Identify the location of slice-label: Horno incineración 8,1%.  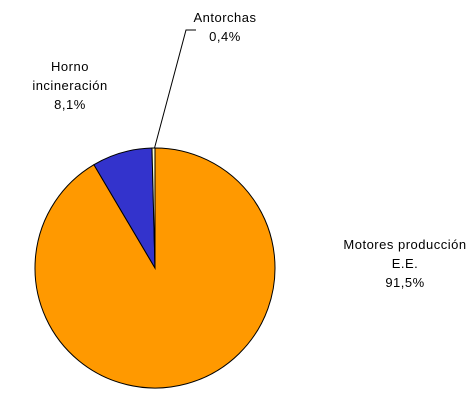
(70, 85).